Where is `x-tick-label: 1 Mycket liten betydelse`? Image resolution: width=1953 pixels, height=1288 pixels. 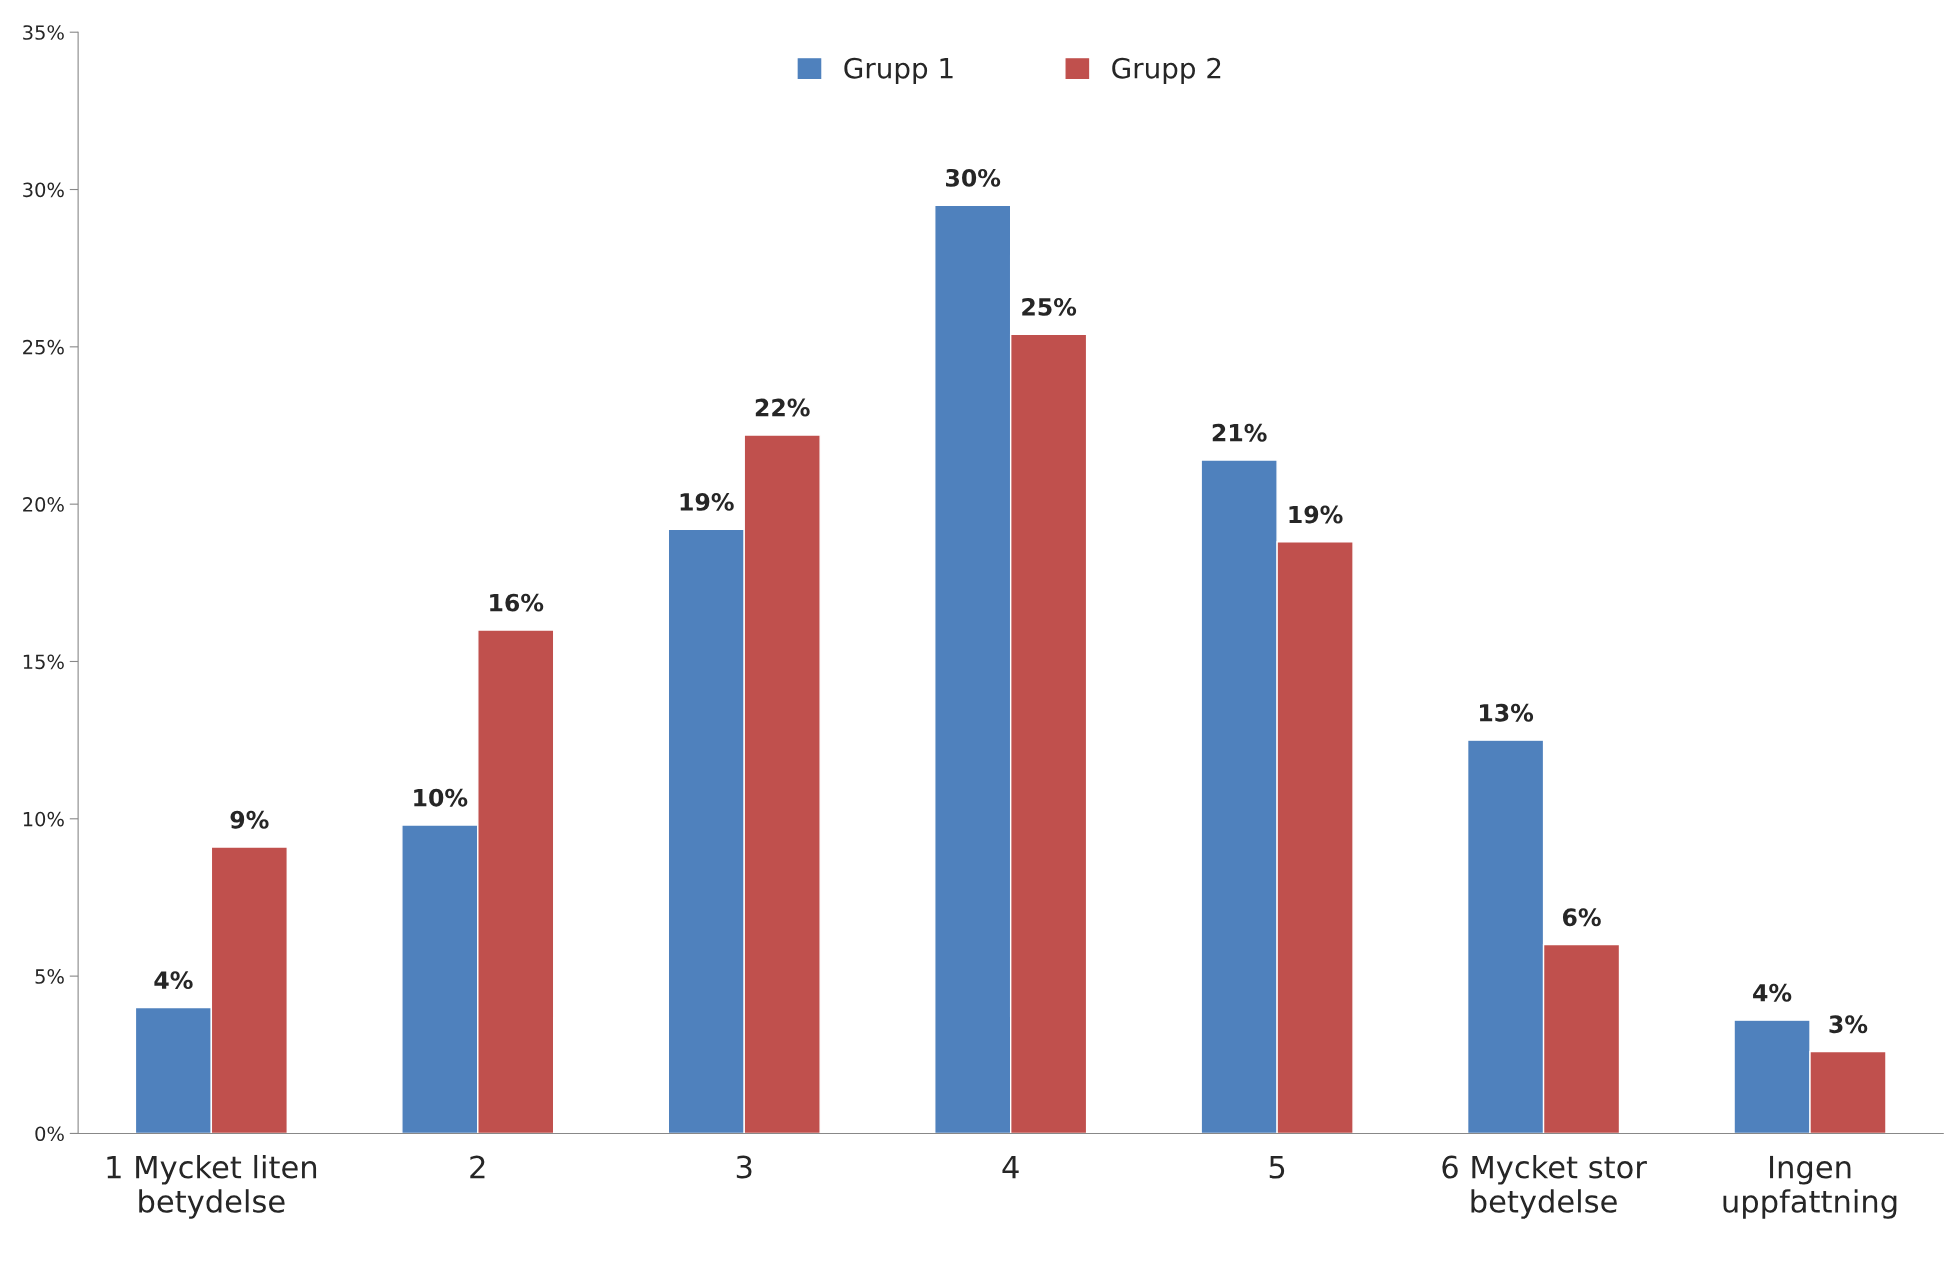 x-tick-label: 1 Mycket liten betydelse is located at coordinates (212, 1186).